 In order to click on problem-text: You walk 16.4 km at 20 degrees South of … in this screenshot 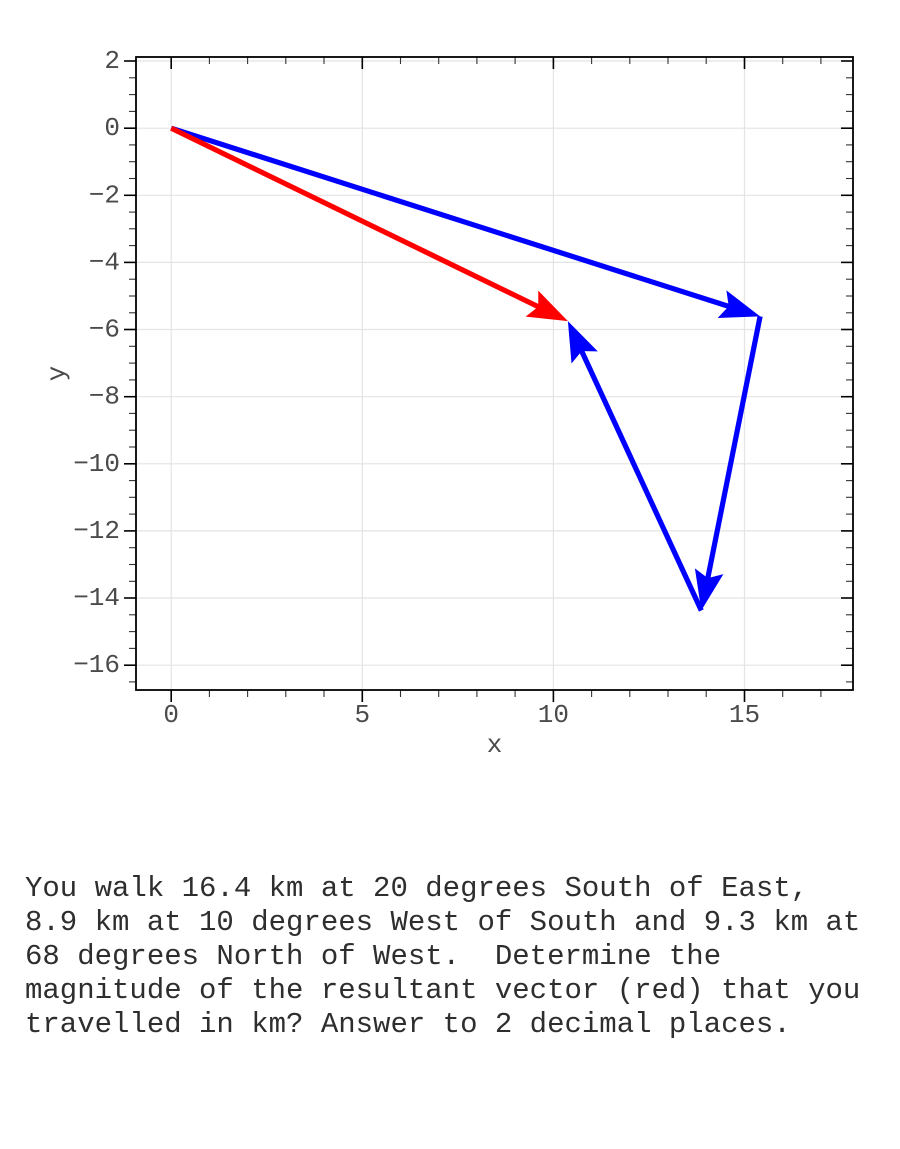, I will do `click(442, 957)`.